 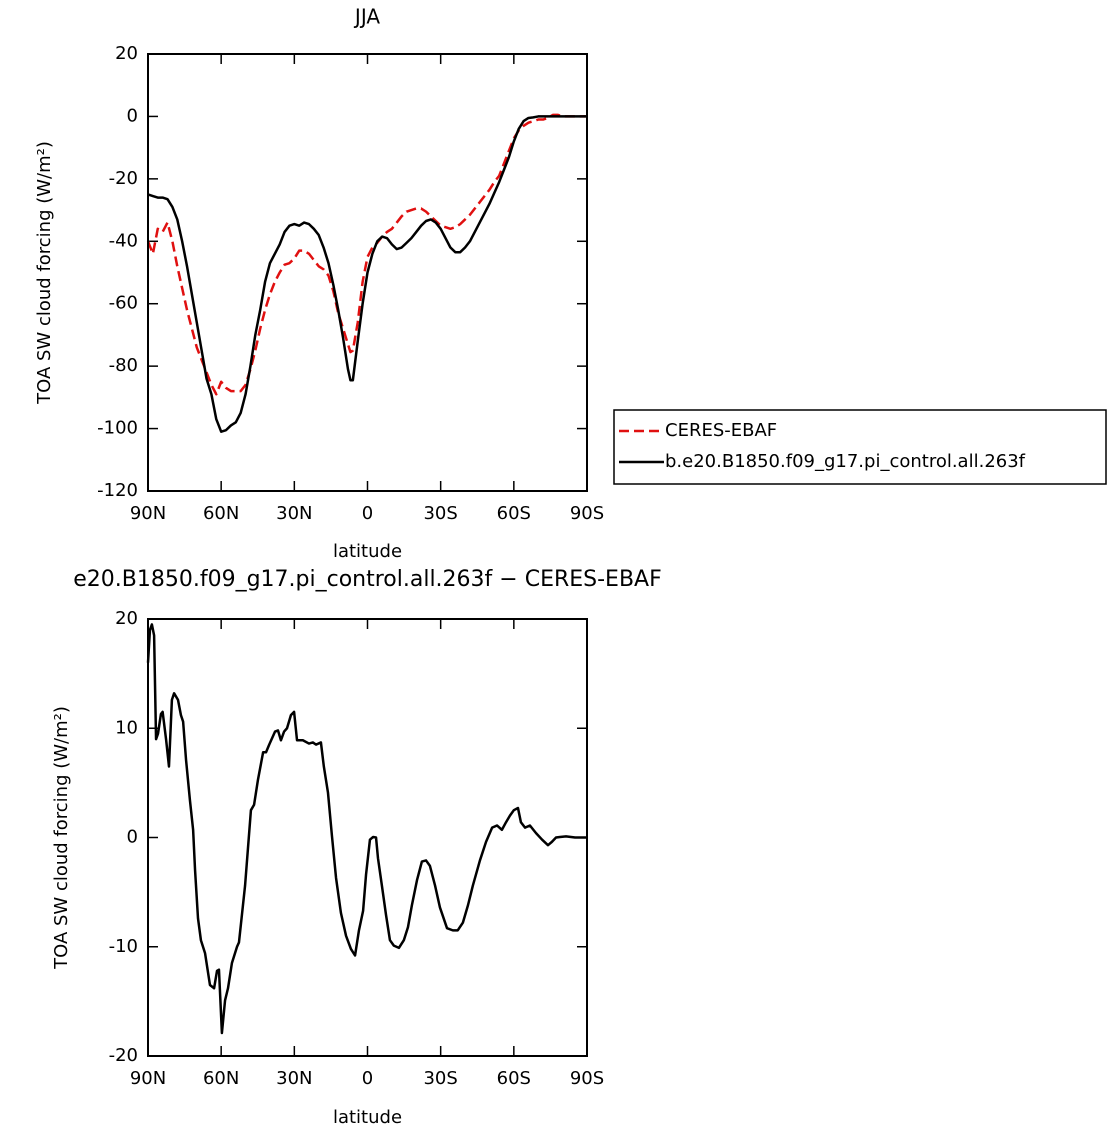 I want to click on legend-label: CERES-EBAF, so click(x=721, y=430).